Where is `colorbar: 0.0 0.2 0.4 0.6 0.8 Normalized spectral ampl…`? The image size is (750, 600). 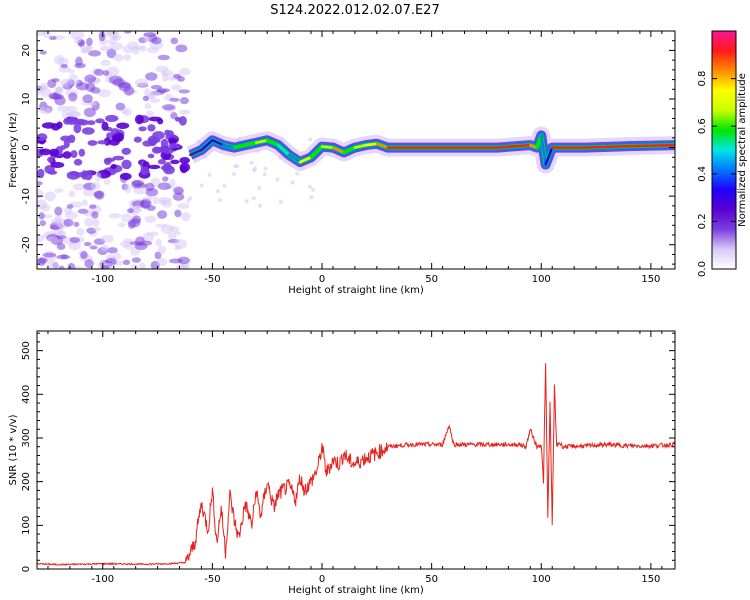 colorbar: 0.0 0.2 0.4 0.6 0.8 Normalized spectral ampl… is located at coordinates (722, 153).